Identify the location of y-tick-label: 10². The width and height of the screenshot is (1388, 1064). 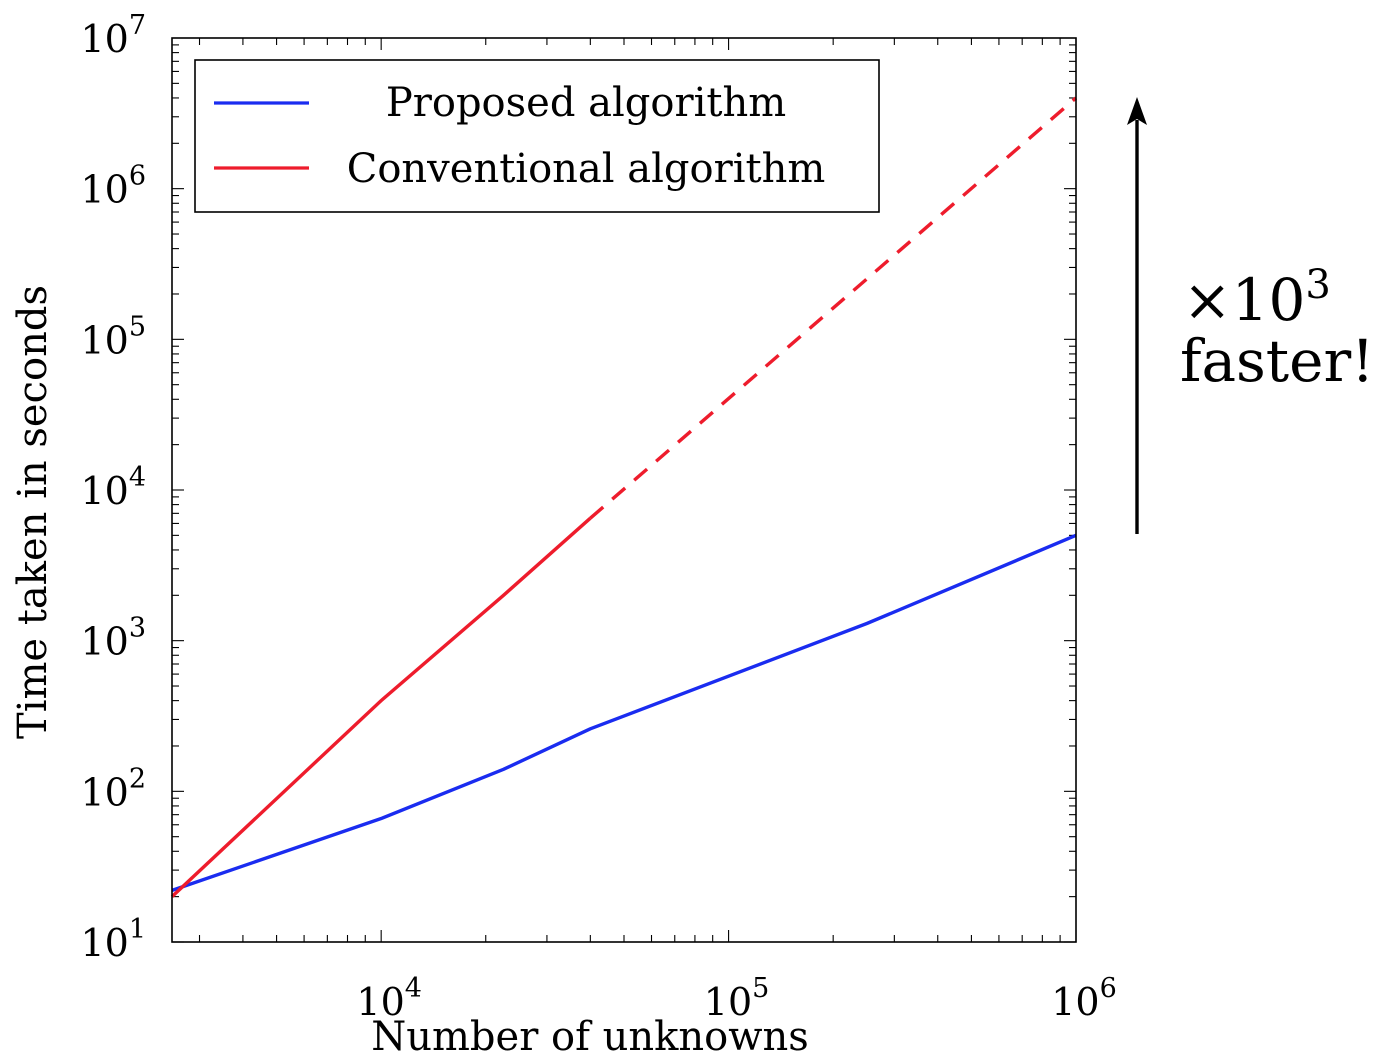
(113, 788).